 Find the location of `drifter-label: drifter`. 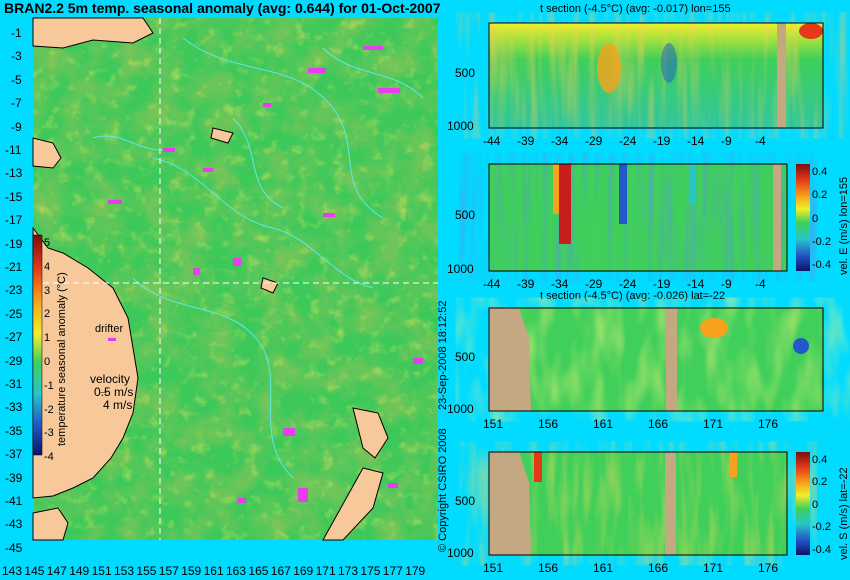

drifter-label: drifter is located at coordinates (109, 329).